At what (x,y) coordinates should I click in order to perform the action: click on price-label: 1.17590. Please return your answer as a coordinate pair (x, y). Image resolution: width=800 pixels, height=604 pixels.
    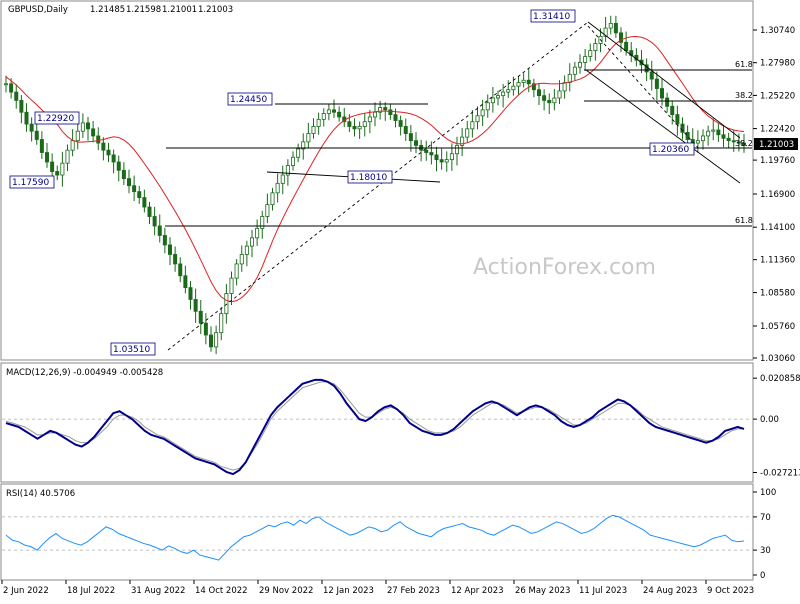
    Looking at the image, I should click on (30, 183).